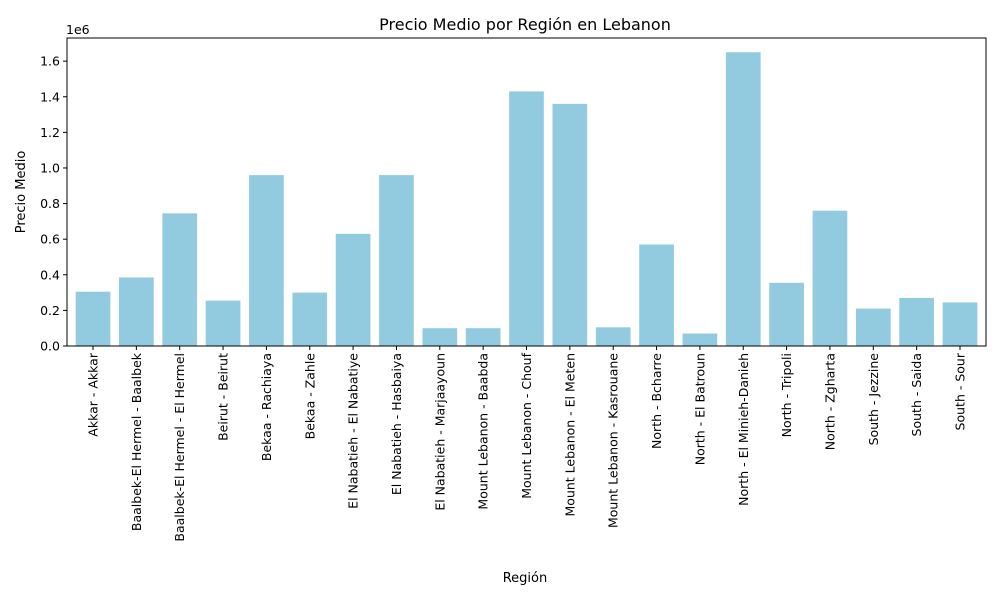  I want to click on x-tick-label: South - Saida, so click(916, 394).